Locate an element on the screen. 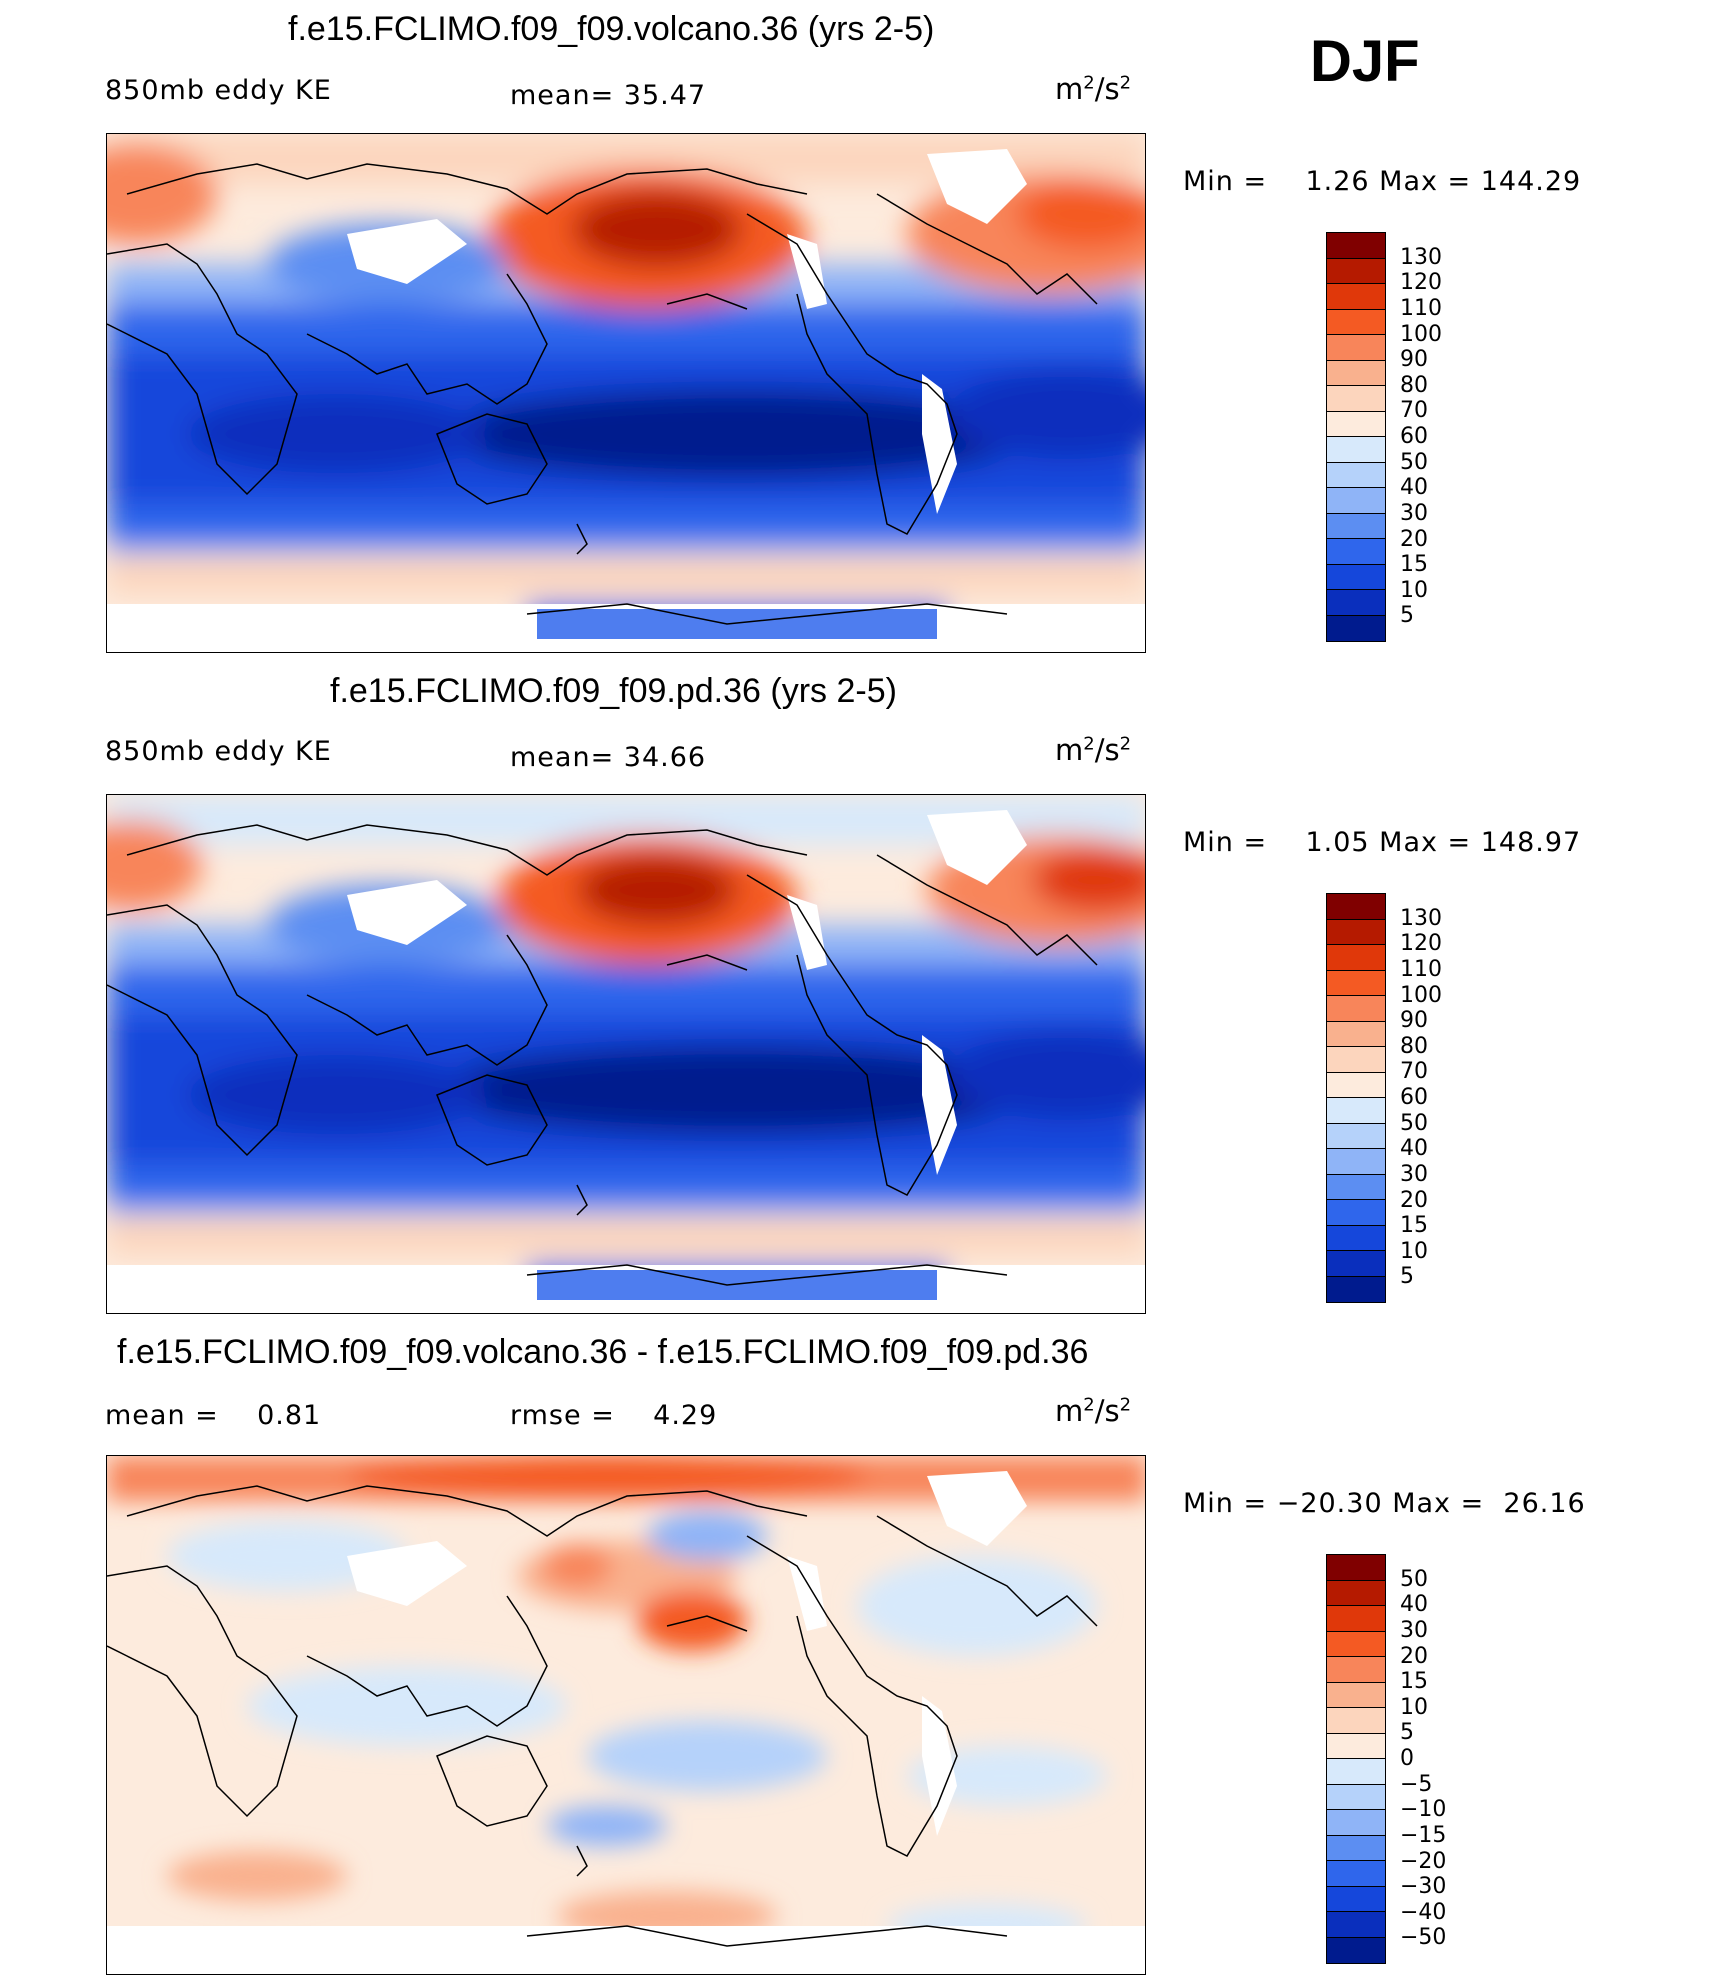 This screenshot has height=1979, width=1710. panel-1-units: m2/s2 is located at coordinates (1093, 89).